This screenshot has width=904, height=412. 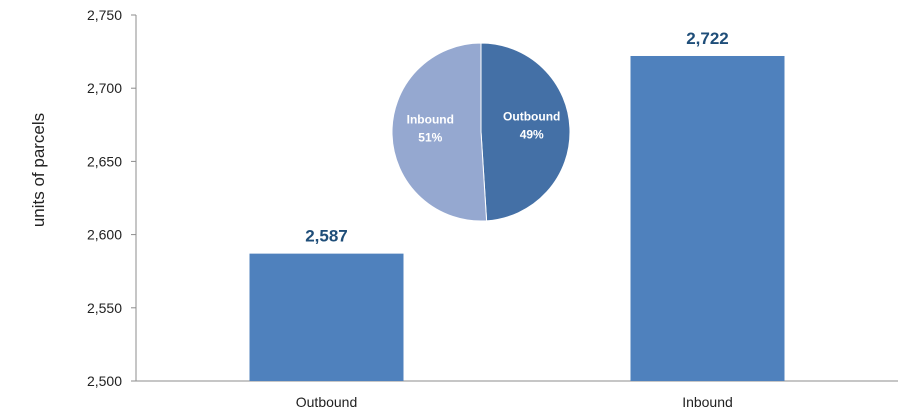 What do you see at coordinates (326, 236) in the screenshot?
I see `bar-data-label: 2,587` at bounding box center [326, 236].